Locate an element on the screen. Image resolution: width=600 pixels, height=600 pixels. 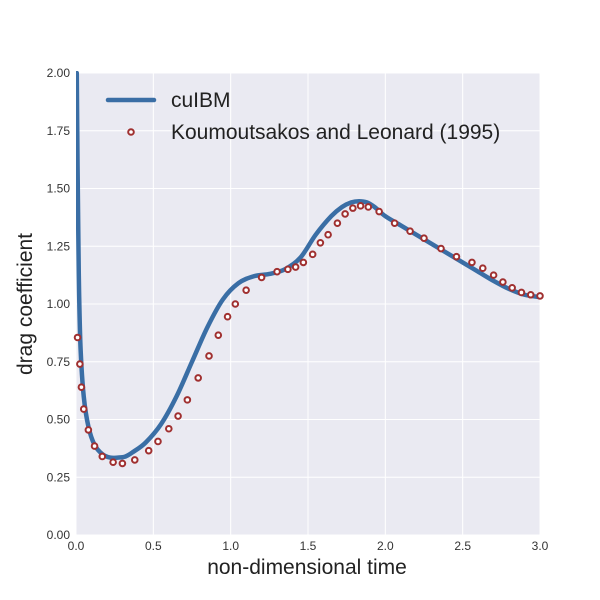
x-tick-label: 1.0 is located at coordinates (230, 546).